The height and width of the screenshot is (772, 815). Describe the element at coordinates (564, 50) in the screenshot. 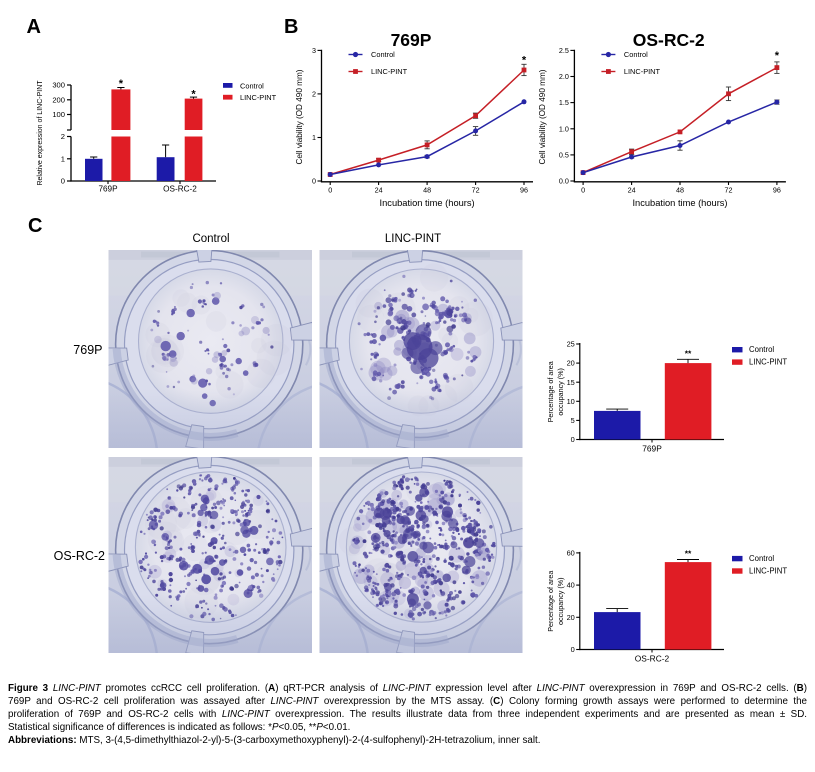

I see `svg-text: 2.5` at that location.